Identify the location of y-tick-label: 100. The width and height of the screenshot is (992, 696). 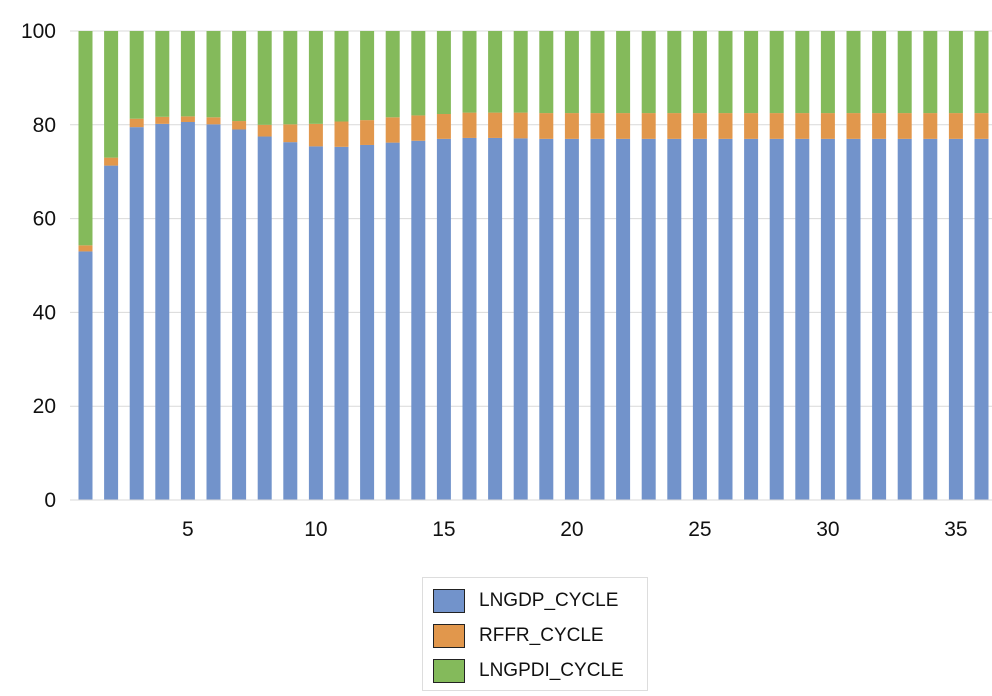
(38, 31).